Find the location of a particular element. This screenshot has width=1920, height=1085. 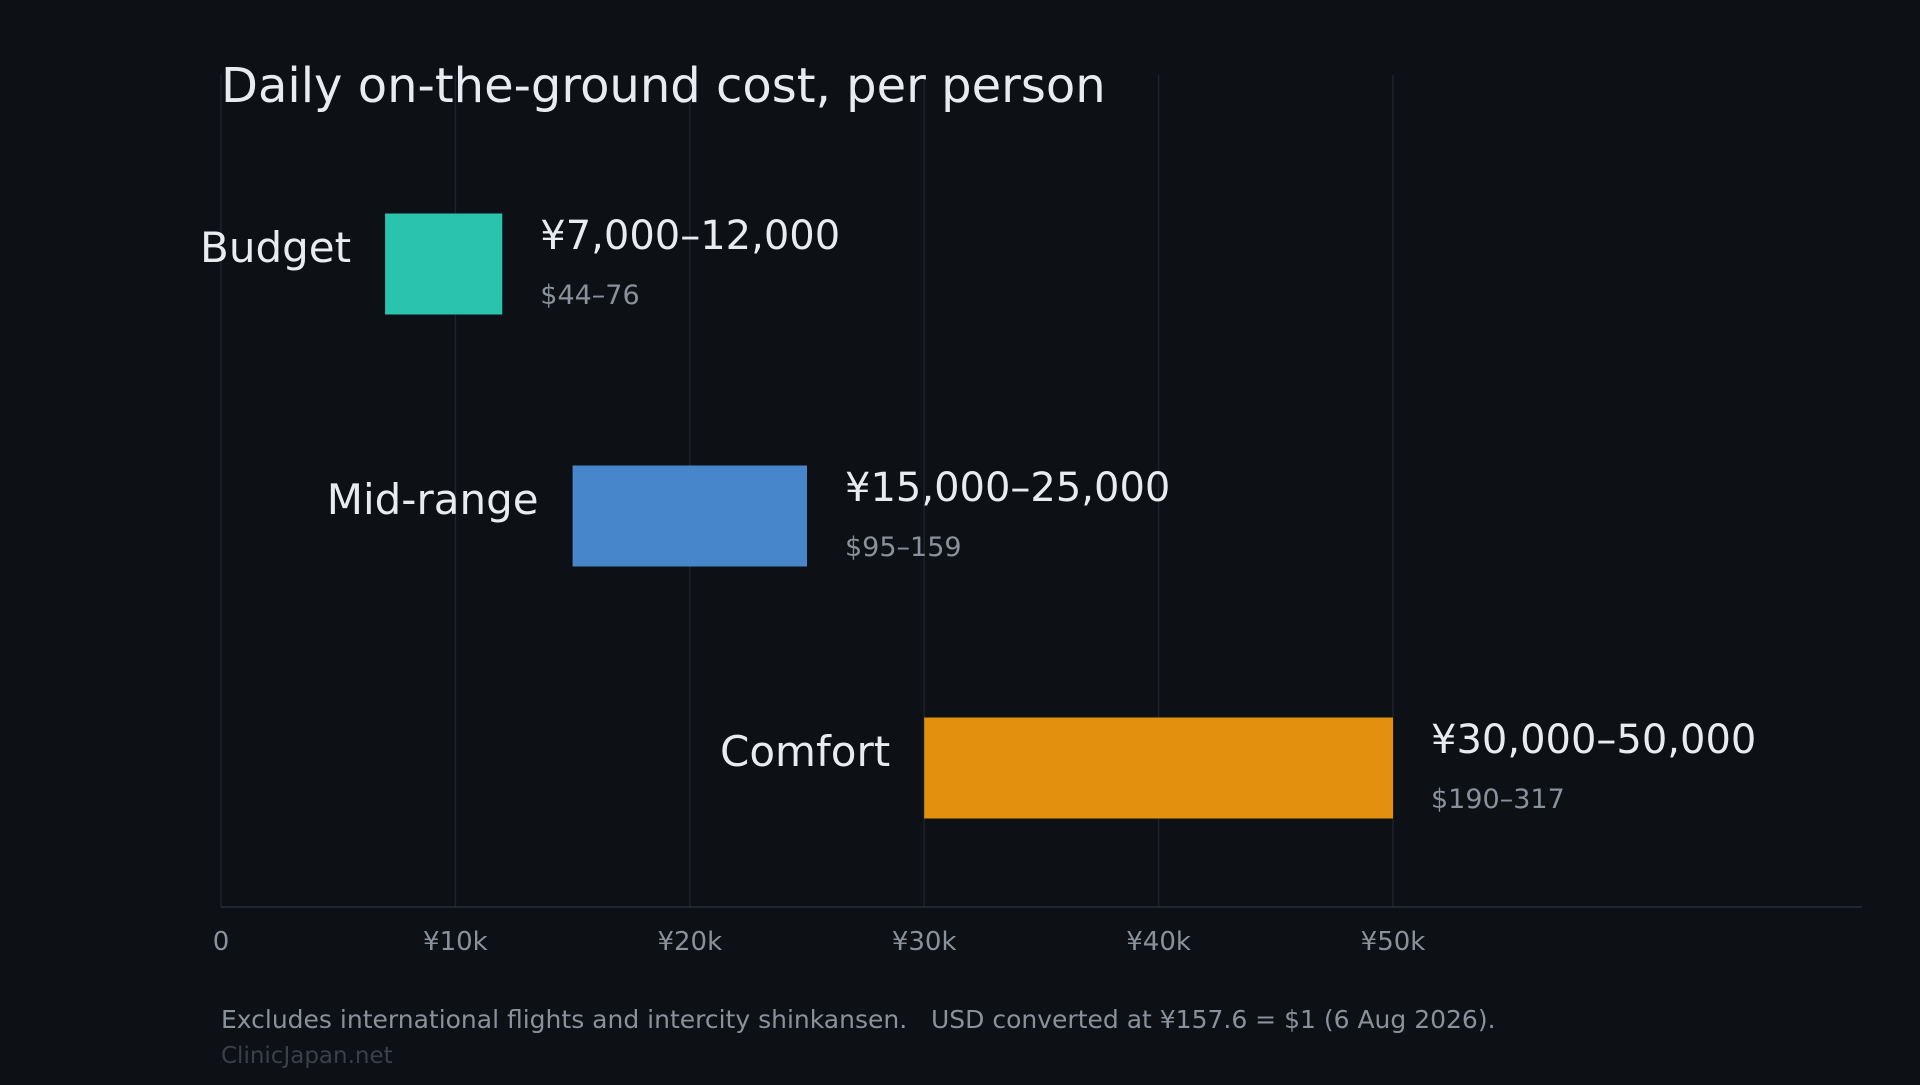

category-label: Comfort is located at coordinates (805, 751).